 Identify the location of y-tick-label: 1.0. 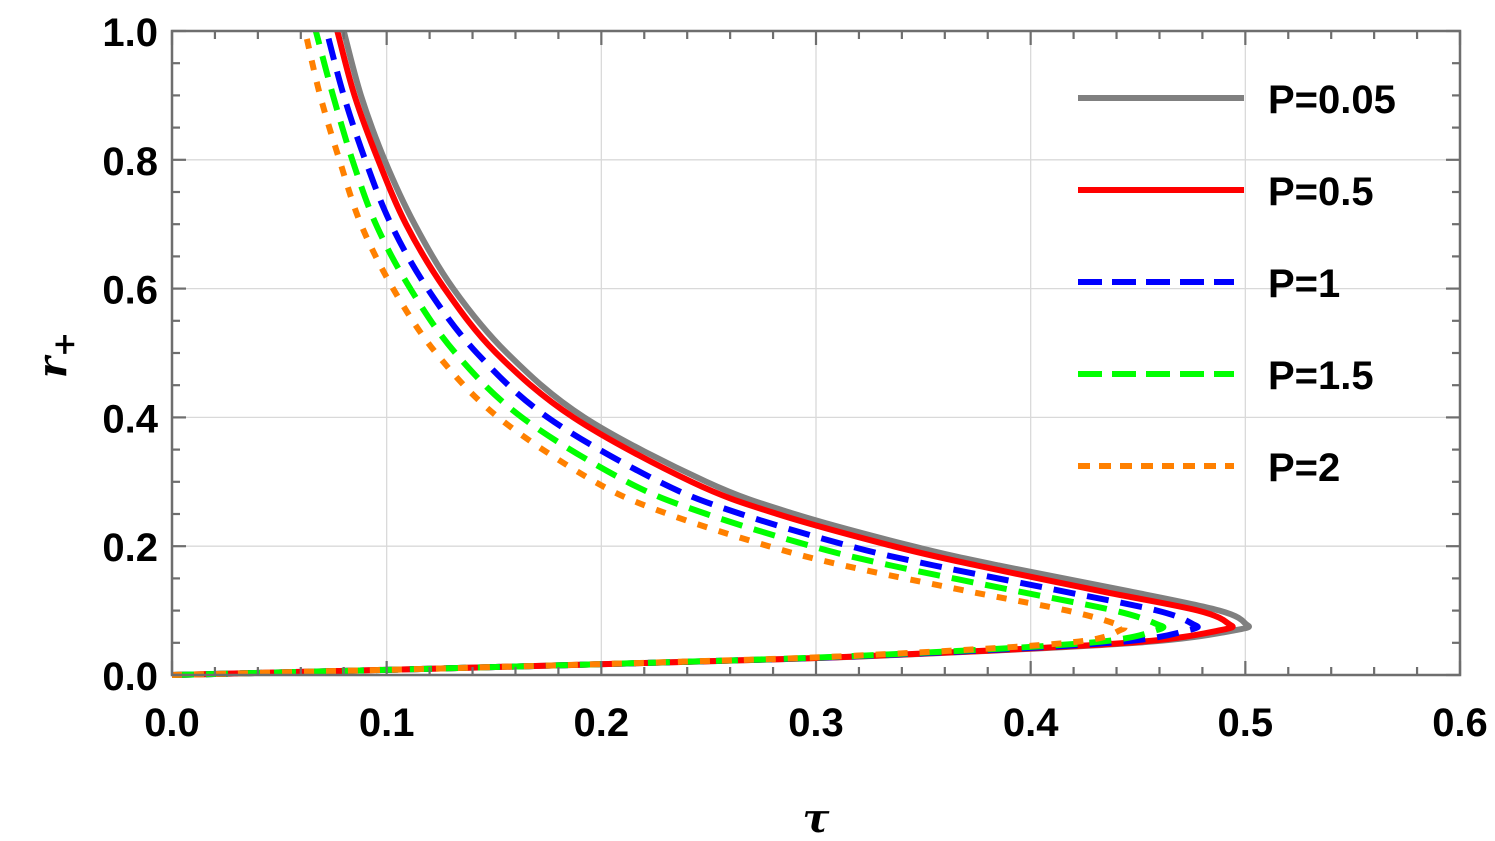
(130, 33).